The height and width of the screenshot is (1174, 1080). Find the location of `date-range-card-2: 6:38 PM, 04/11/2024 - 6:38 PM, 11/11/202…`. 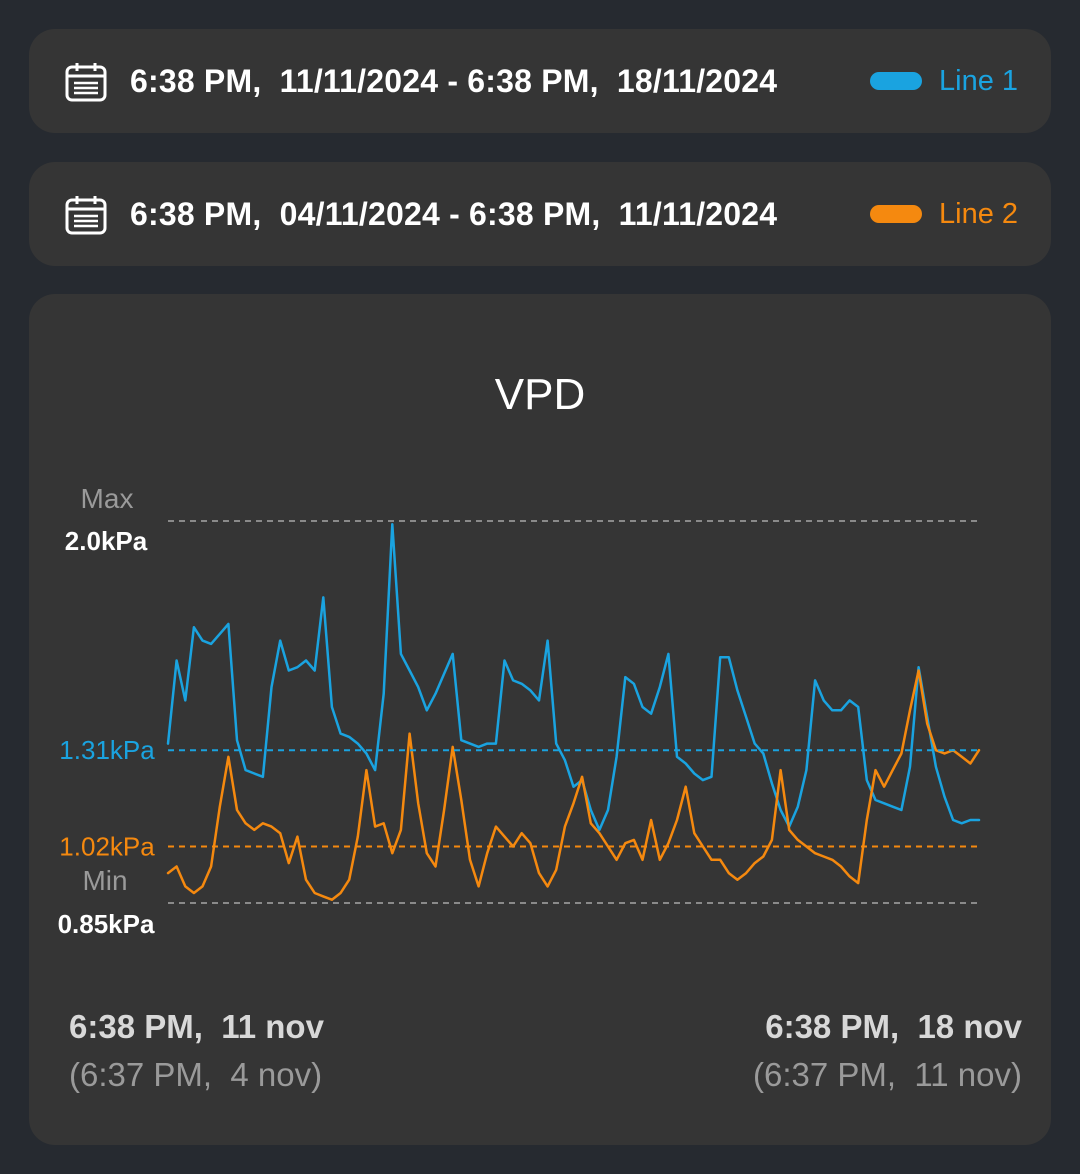

date-range-card-2: 6:38 PM, 04/11/2024 - 6:38 PM, 11/11/202… is located at coordinates (540, 214).